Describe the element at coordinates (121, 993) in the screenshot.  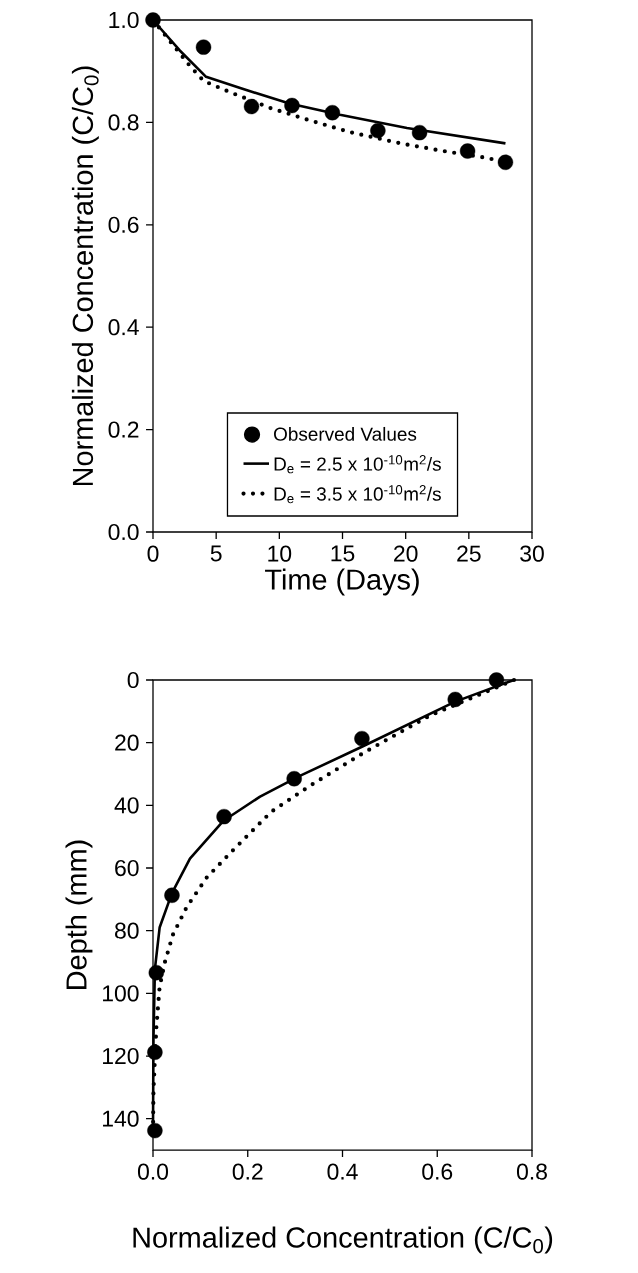
I see `y-tick-label: 100` at that location.